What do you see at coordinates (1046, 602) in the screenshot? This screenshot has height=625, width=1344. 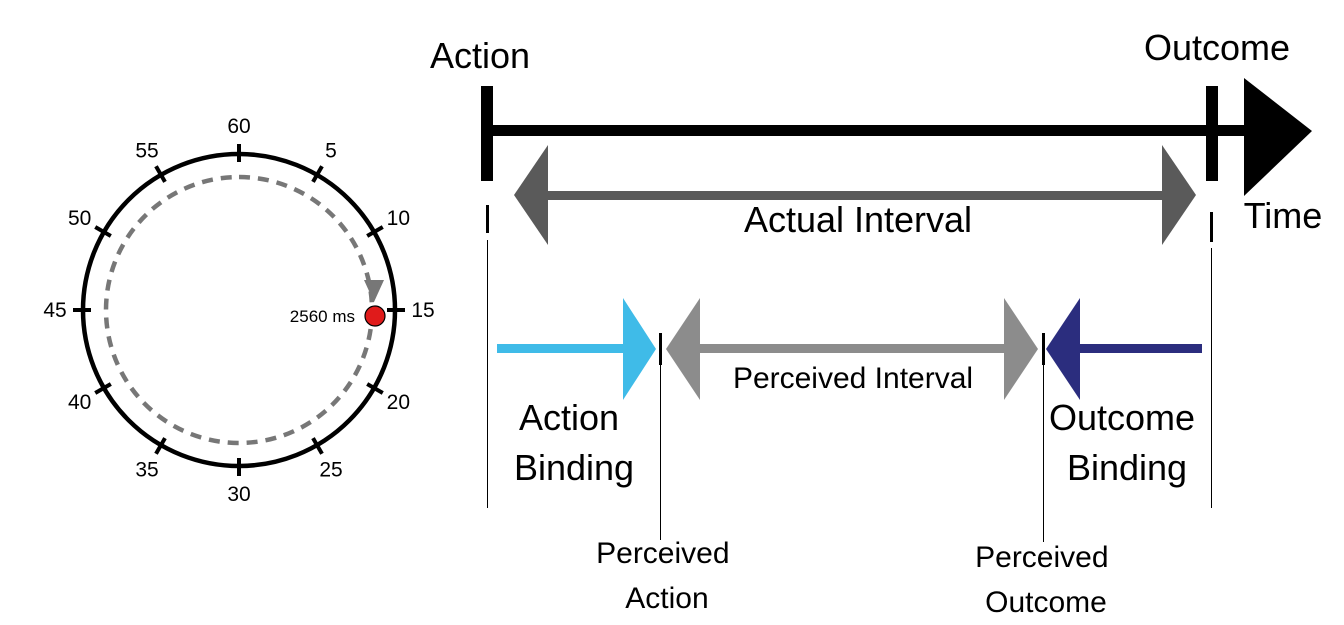 I see `perceived-outcome-label-line-2: Outcome` at bounding box center [1046, 602].